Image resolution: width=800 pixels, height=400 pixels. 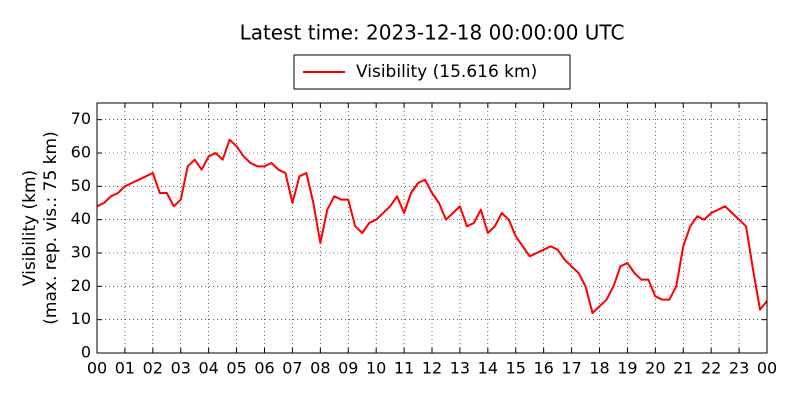 I want to click on y-tick-label: 40, so click(x=81, y=218).